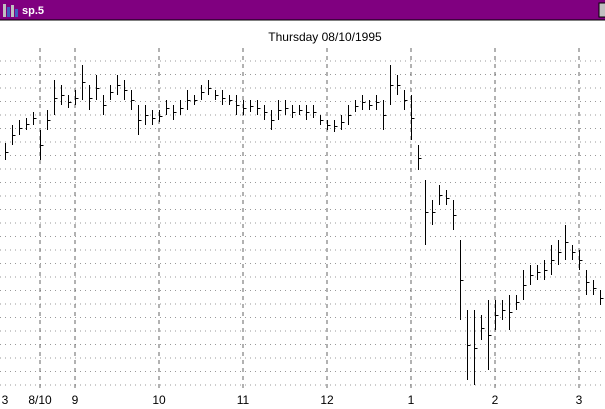  What do you see at coordinates (601, 10) in the screenshot?
I see `window-button` at bounding box center [601, 10].